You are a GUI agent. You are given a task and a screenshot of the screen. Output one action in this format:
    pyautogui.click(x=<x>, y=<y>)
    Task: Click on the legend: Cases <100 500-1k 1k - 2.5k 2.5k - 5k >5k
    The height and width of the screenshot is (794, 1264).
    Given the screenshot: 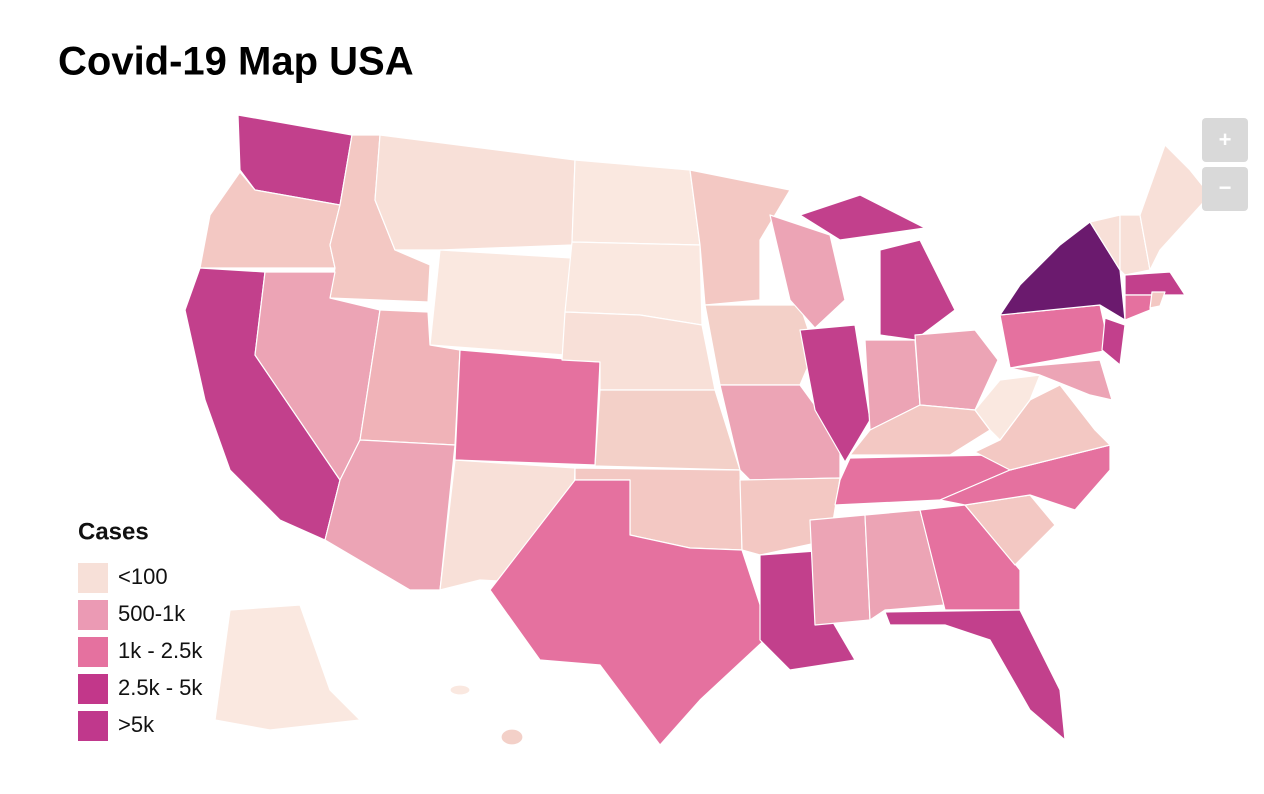 What is the action you would take?
    pyautogui.click(x=140, y=629)
    